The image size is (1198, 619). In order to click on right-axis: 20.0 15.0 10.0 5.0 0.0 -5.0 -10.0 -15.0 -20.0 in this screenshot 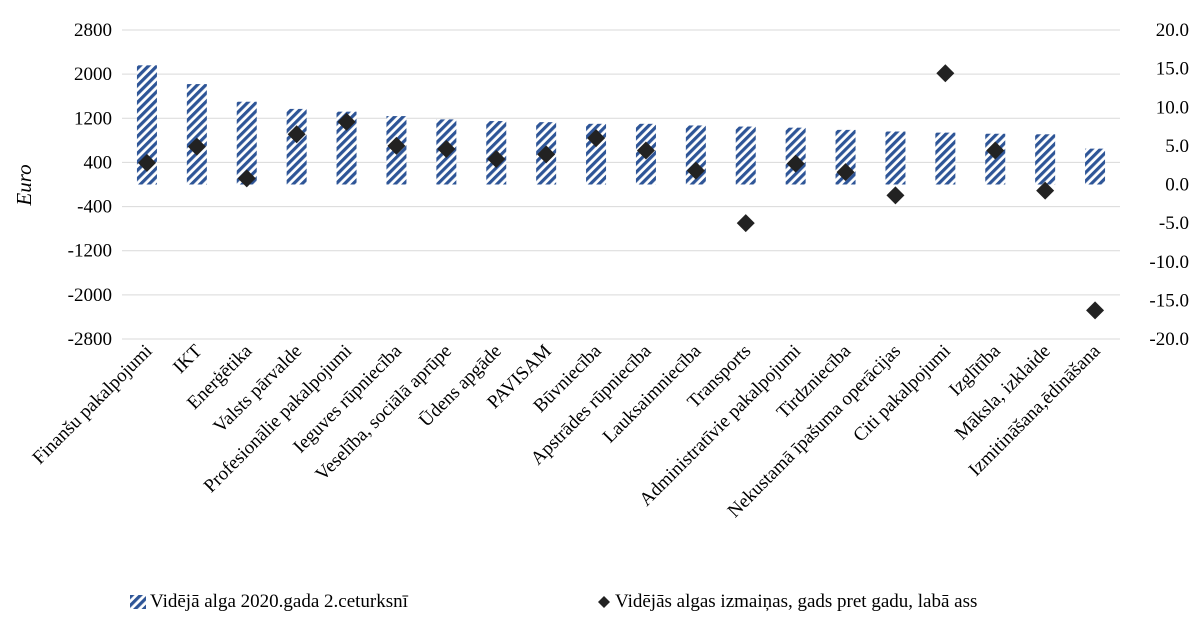, I will do `click(1169, 185)`.